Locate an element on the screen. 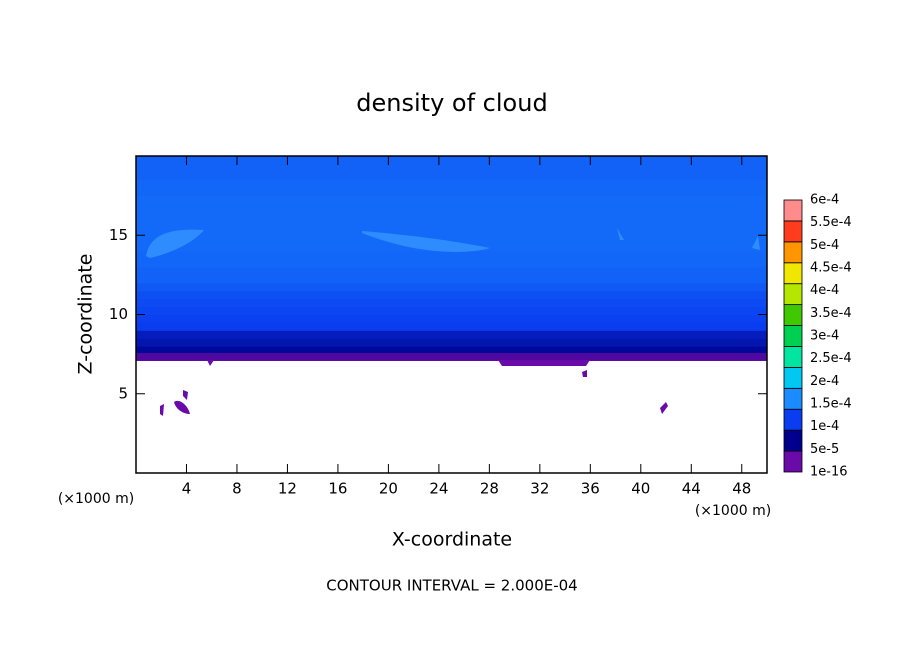  x-tick-label: 8 is located at coordinates (237, 489).